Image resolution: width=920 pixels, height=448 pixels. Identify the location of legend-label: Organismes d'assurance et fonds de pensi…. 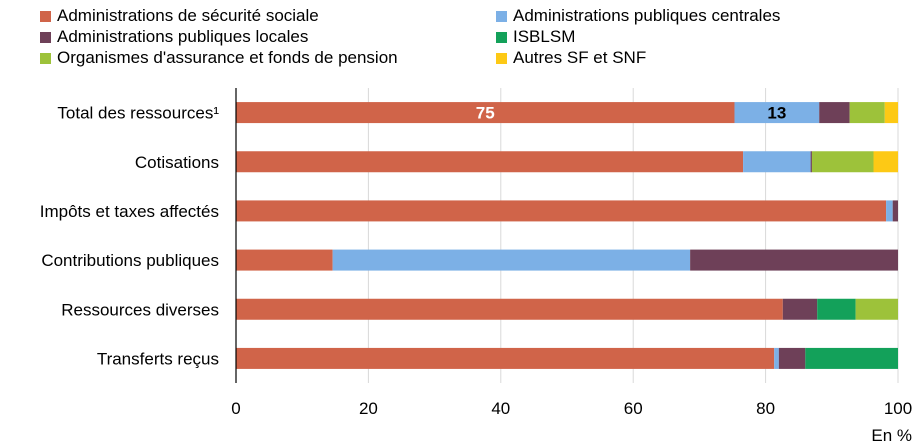
(227, 57).